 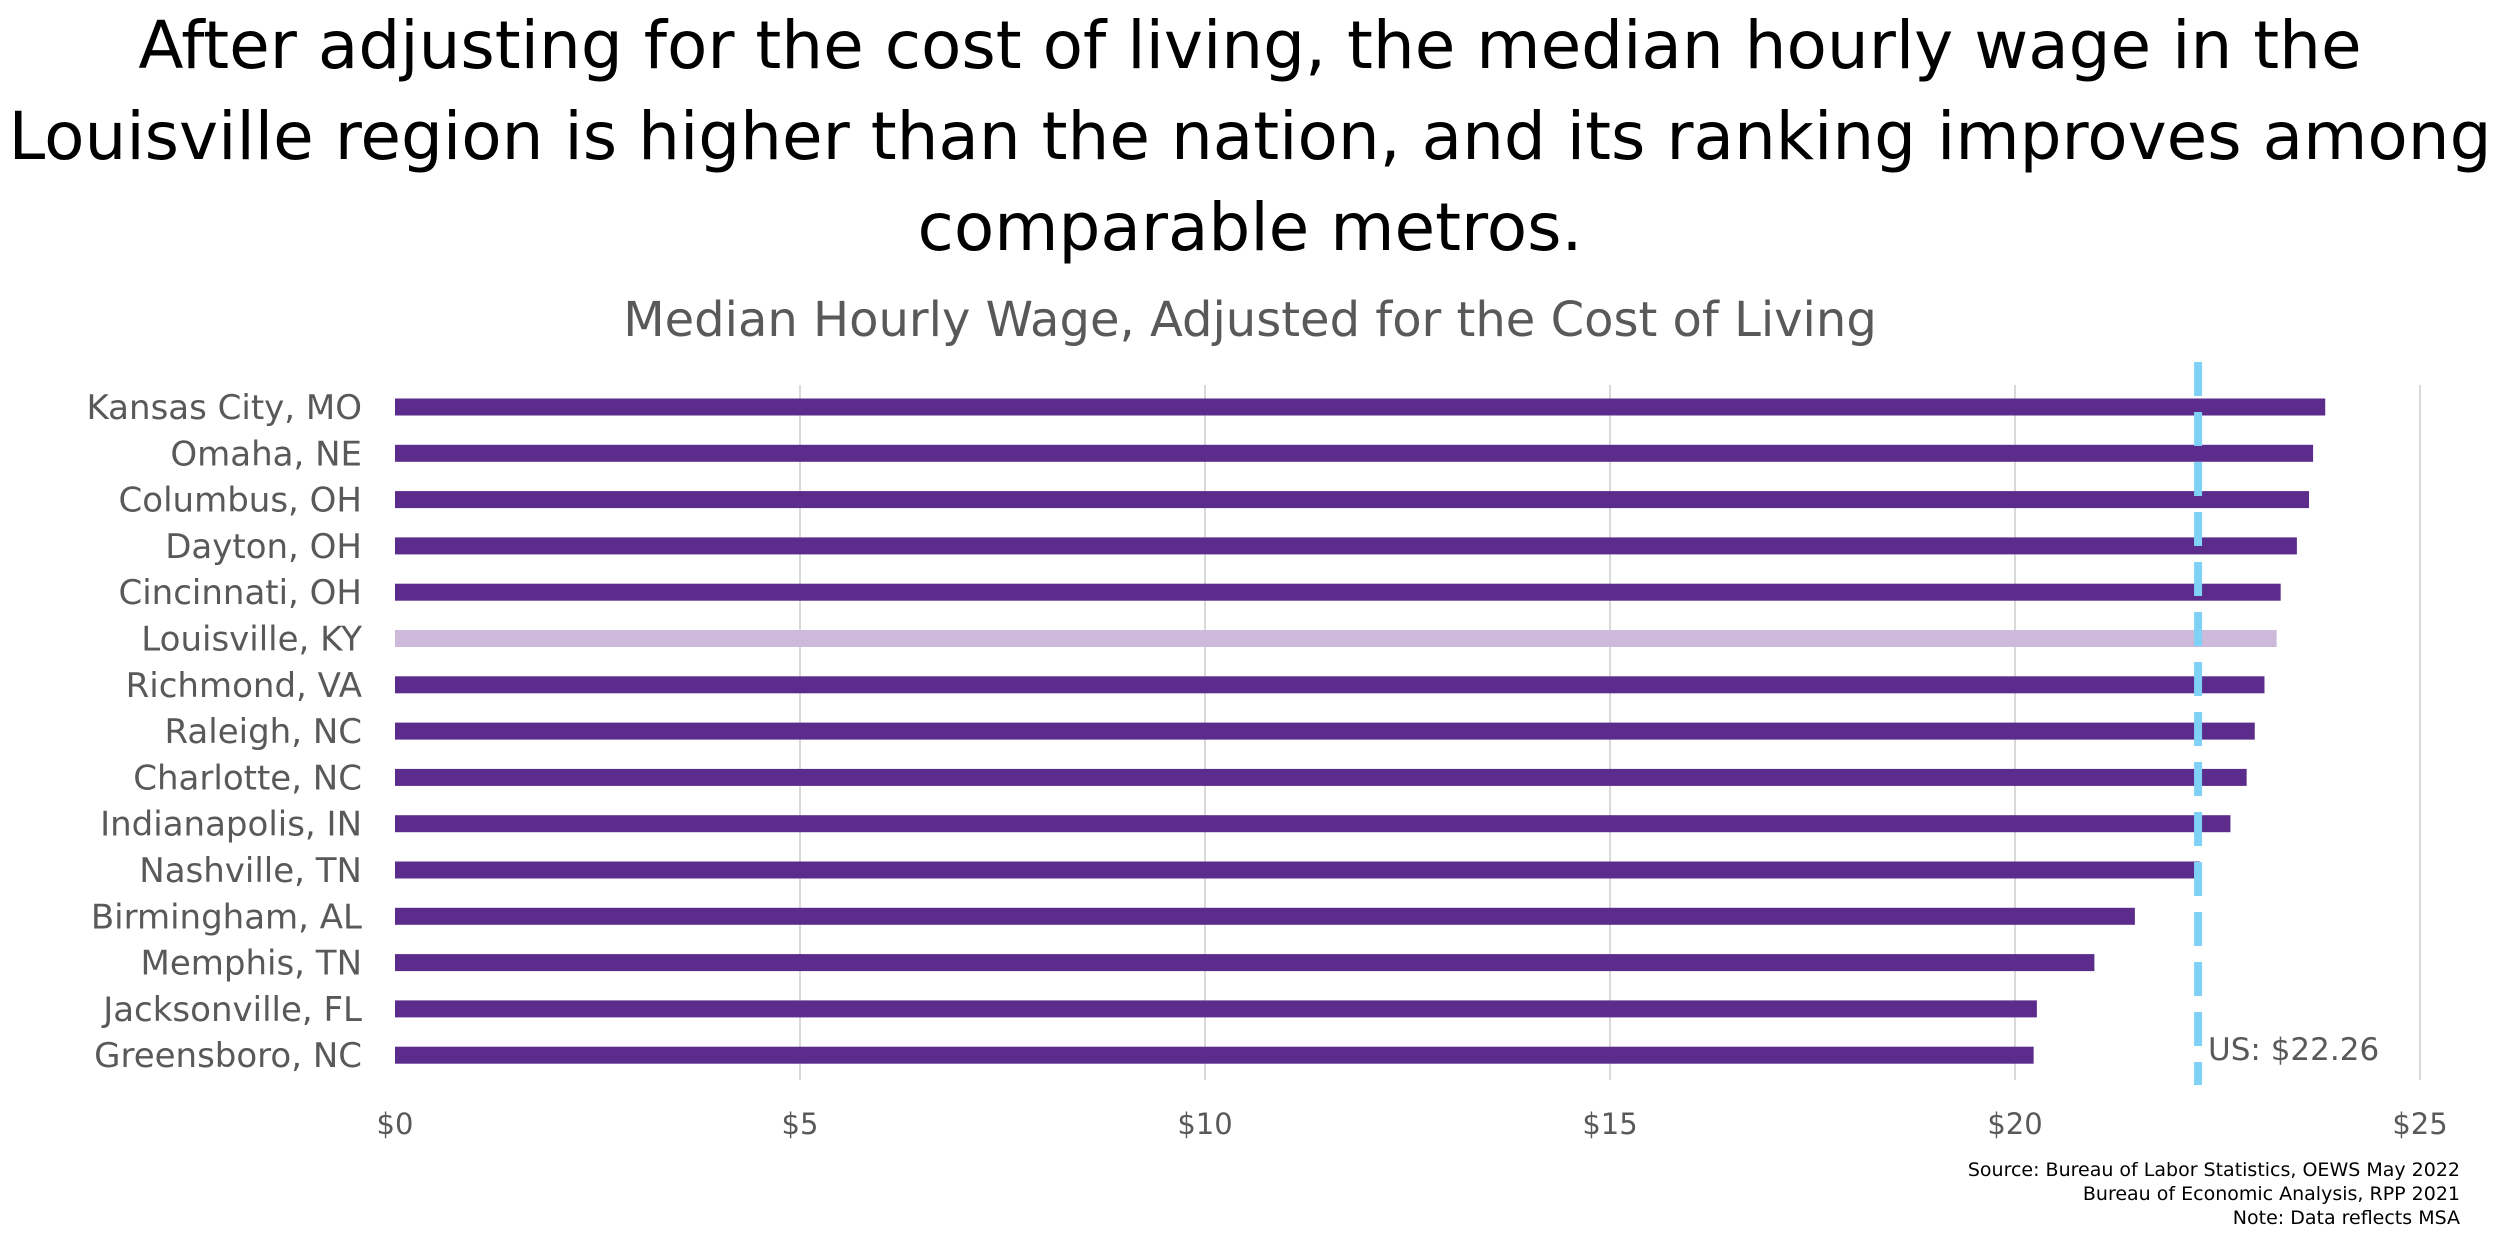 What do you see at coordinates (250, 871) in the screenshot?
I see `category-label: Nashville, TN` at bounding box center [250, 871].